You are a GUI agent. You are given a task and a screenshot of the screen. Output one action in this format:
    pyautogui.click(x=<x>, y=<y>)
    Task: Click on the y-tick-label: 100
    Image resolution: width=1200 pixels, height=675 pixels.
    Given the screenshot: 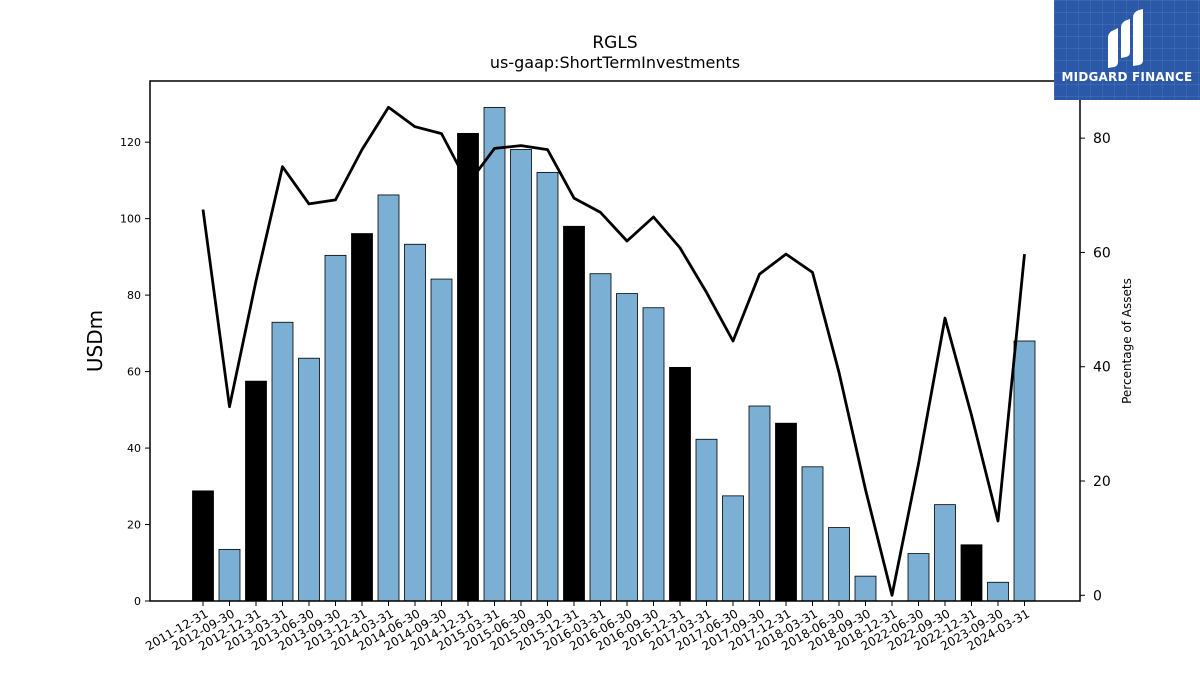 What is the action you would take?
    pyautogui.click(x=130, y=219)
    